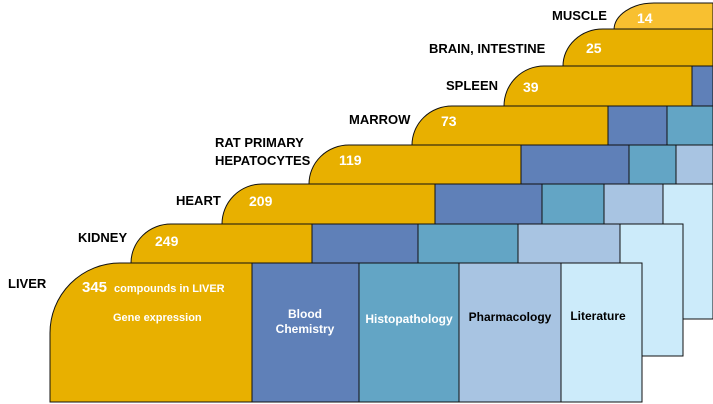 This screenshot has width=713, height=404. Describe the element at coordinates (598, 86) in the screenshot. I see `spleen-gene-bar` at that location.